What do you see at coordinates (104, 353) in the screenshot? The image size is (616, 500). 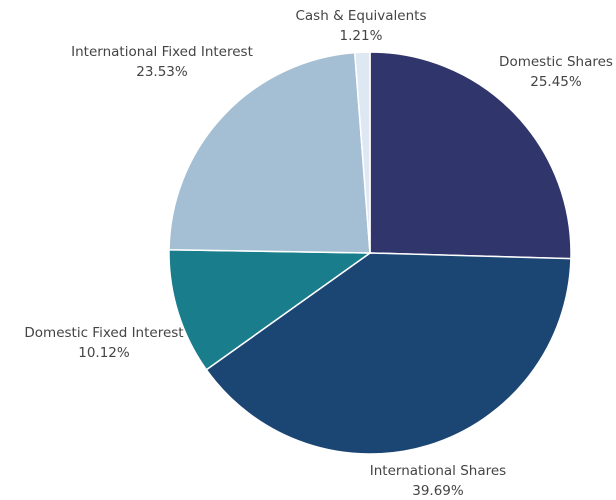 I see `slice-value-label: 10.12%` at bounding box center [104, 353].